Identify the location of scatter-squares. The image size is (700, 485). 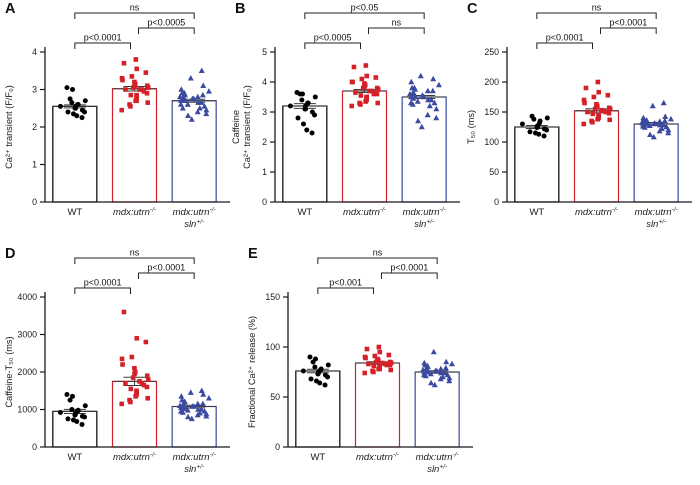
(365, 86).